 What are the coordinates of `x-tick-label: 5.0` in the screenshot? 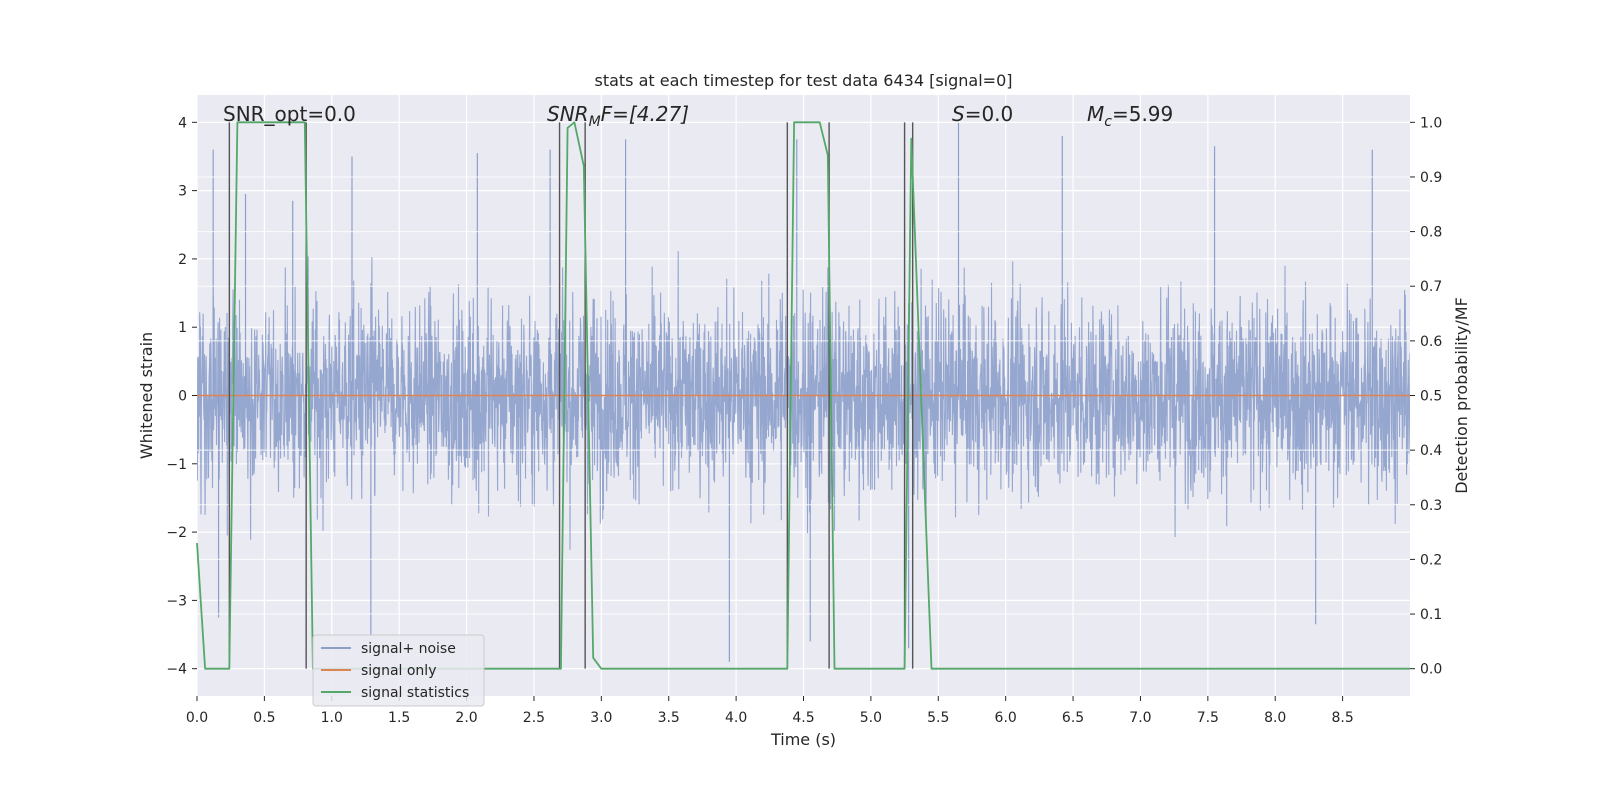 It's located at (871, 718).